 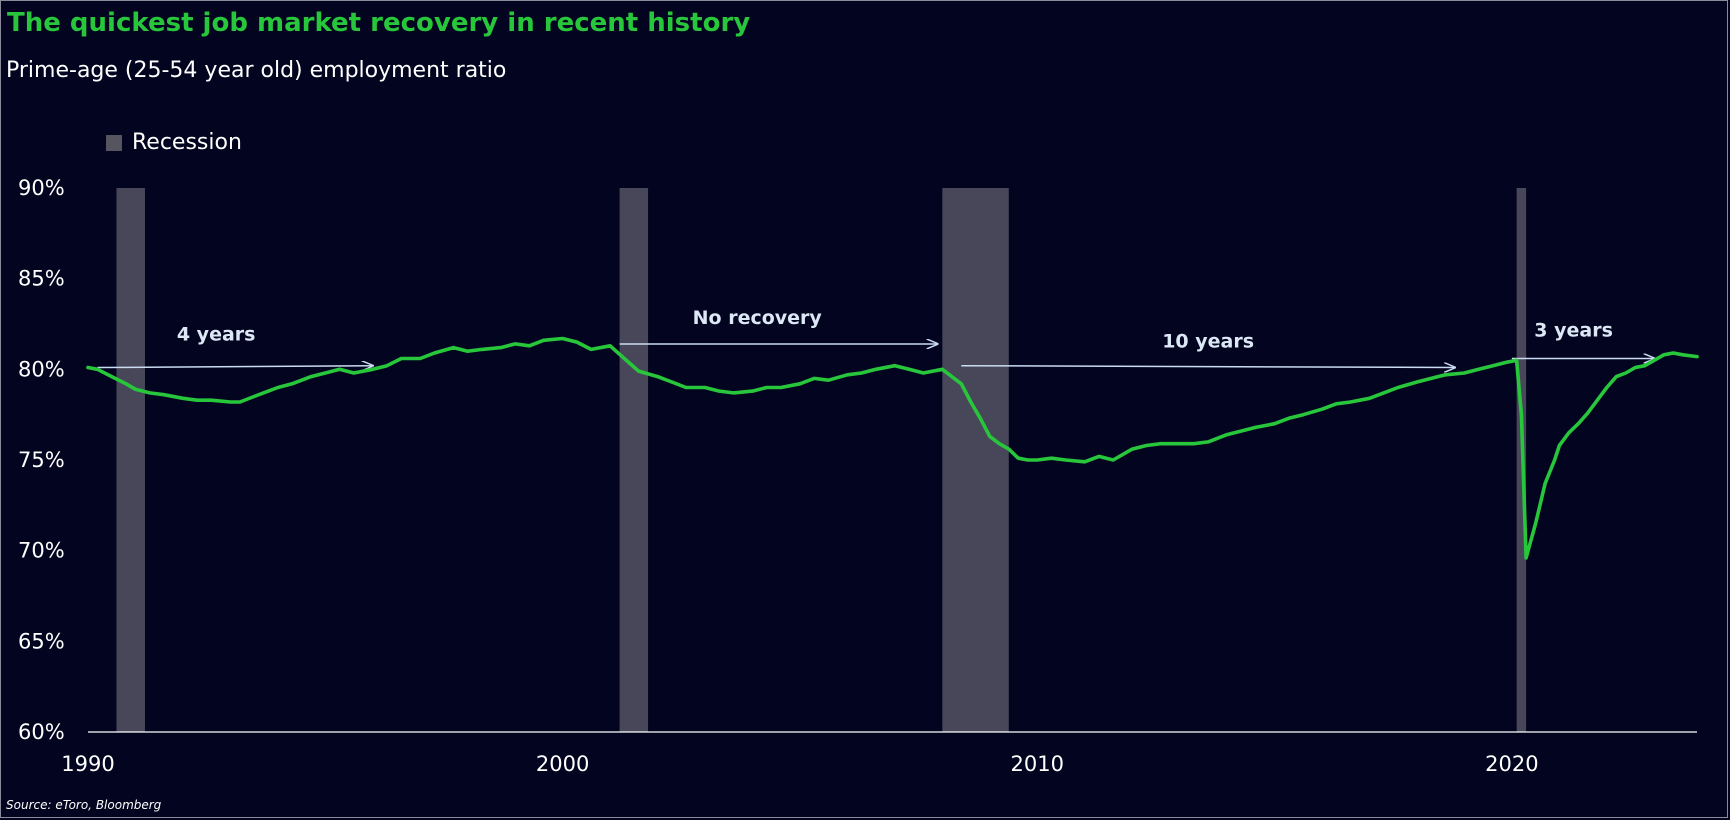 What do you see at coordinates (41, 641) in the screenshot?
I see `y-tick-label: 65%` at bounding box center [41, 641].